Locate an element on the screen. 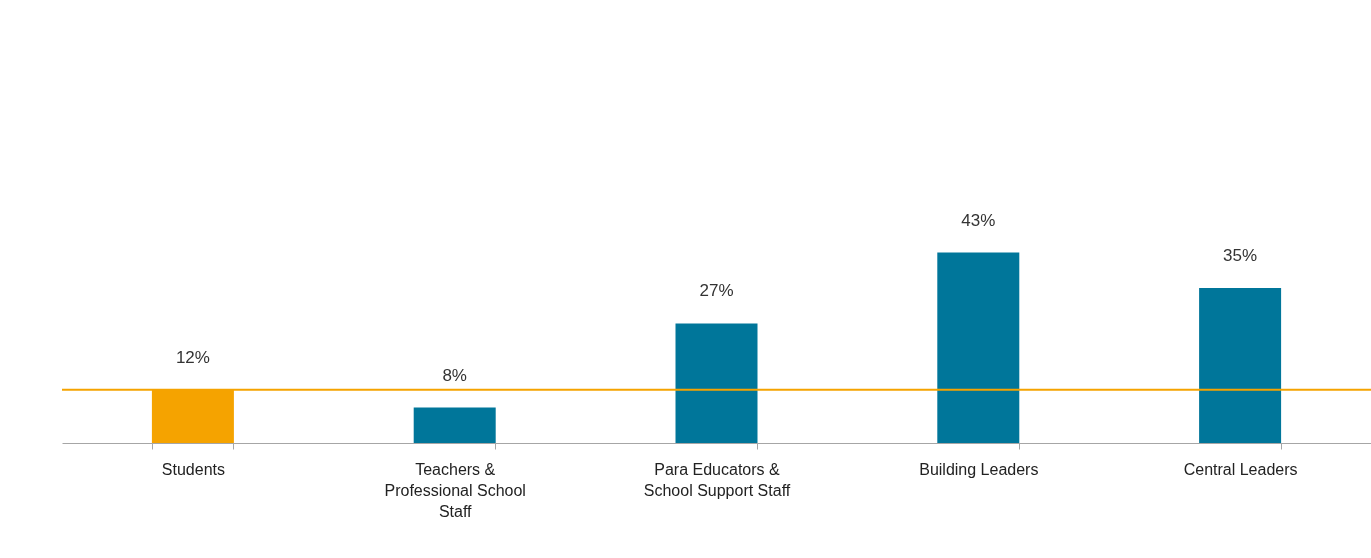  data-label: 43% is located at coordinates (978, 220).